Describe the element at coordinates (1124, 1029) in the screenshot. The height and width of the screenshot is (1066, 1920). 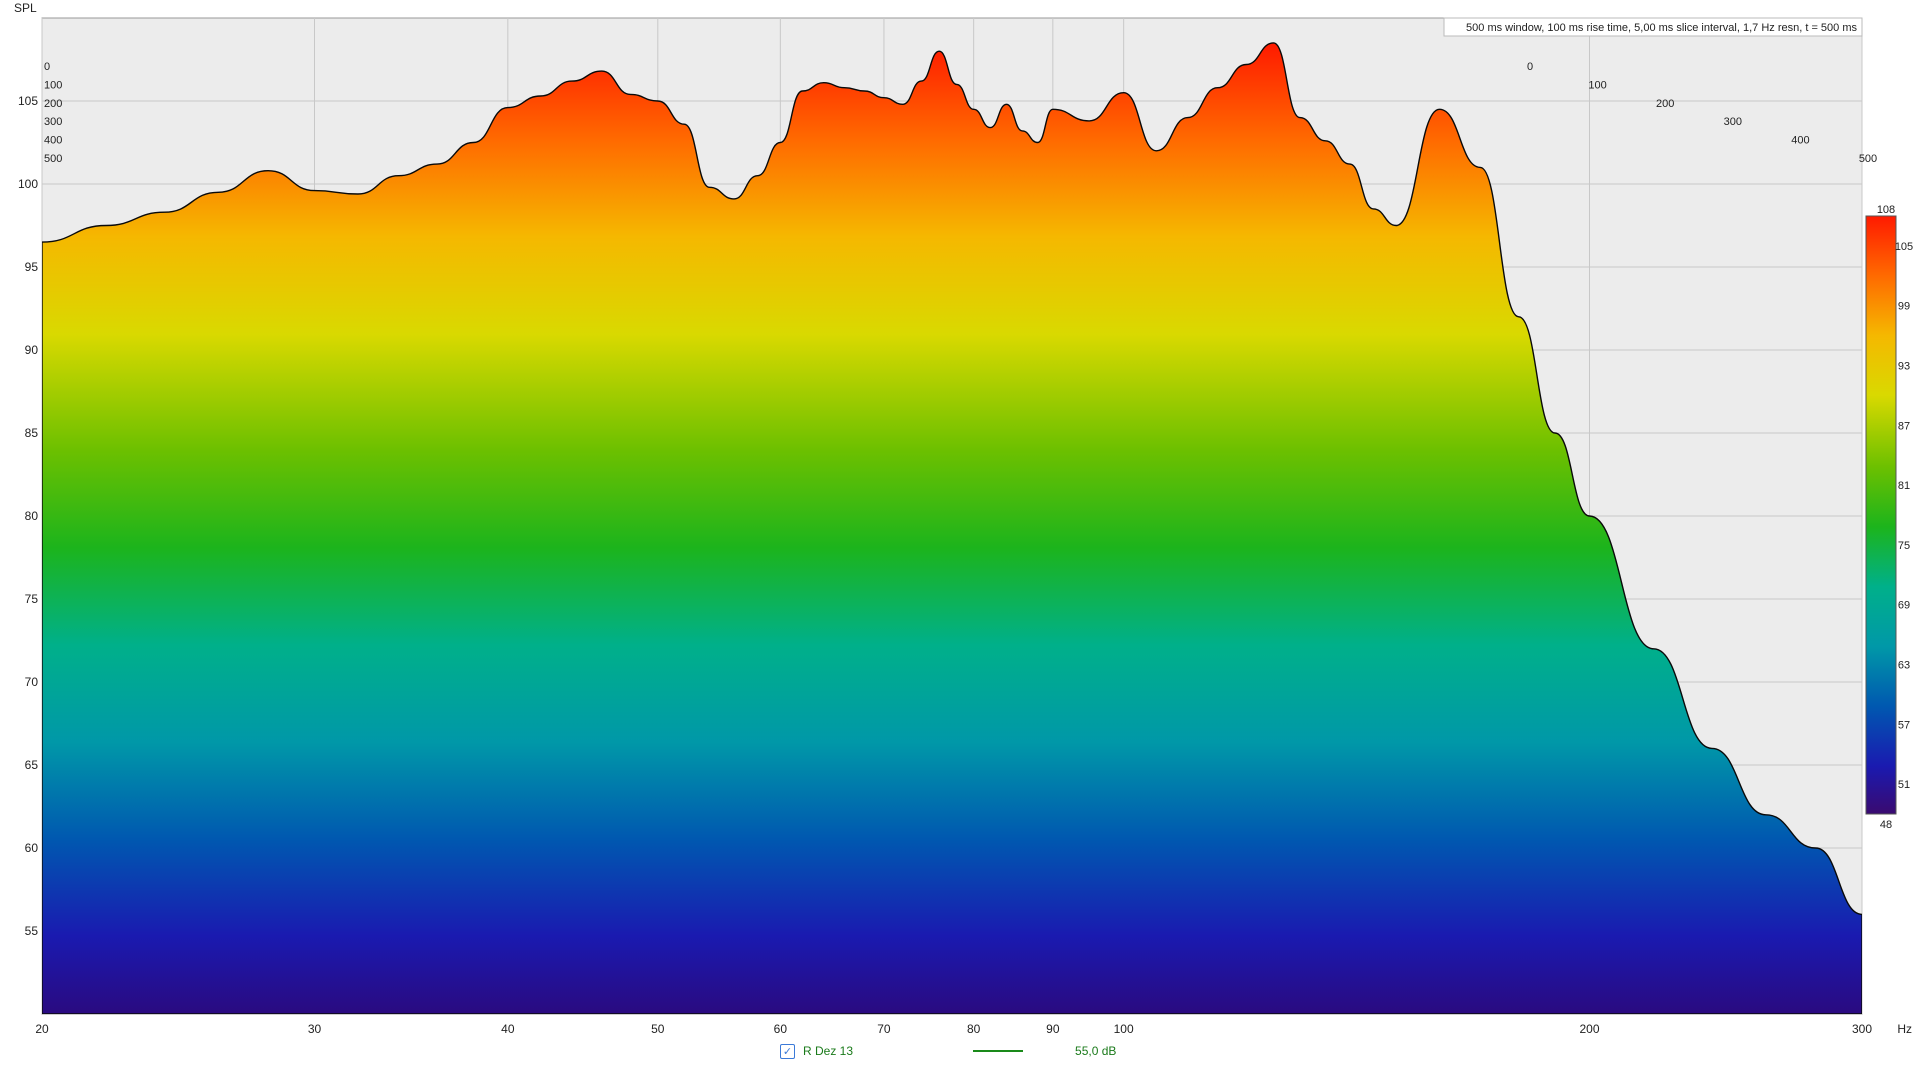
I see `x-tick-label: 100` at that location.